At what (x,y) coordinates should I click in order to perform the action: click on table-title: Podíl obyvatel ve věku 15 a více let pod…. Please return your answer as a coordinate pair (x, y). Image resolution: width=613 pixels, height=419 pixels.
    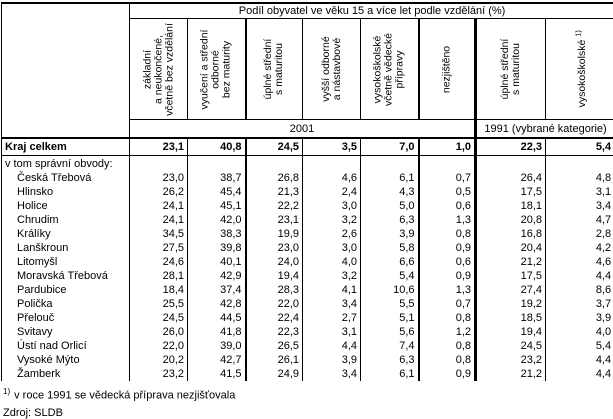
    Looking at the image, I should click on (371, 11).